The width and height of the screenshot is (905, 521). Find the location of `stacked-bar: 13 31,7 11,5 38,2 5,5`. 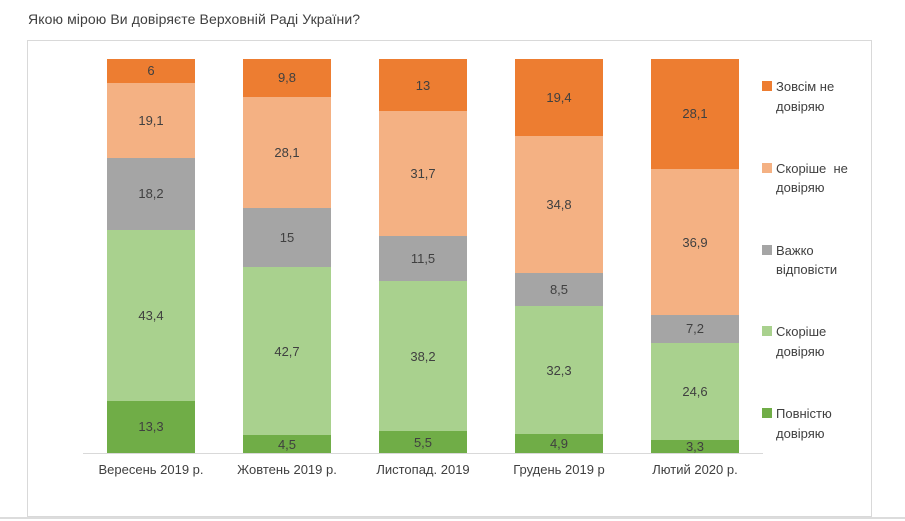

stacked-bar: 13 31,7 11,5 38,2 5,5 is located at coordinates (423, 256).